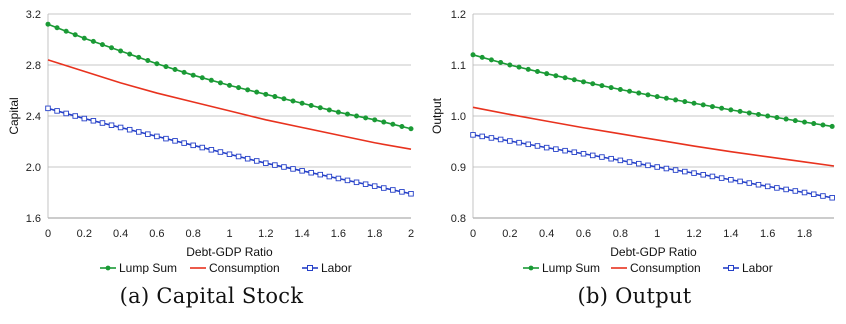 This screenshot has height=324, width=846. What do you see at coordinates (411, 234) in the screenshot?
I see `x-tick-label: 2` at bounding box center [411, 234].